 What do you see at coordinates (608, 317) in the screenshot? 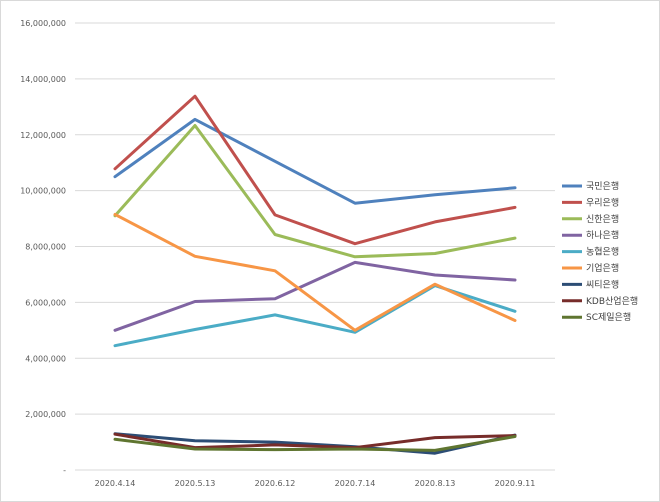
I see `legend-label: SC제일은행` at bounding box center [608, 317].